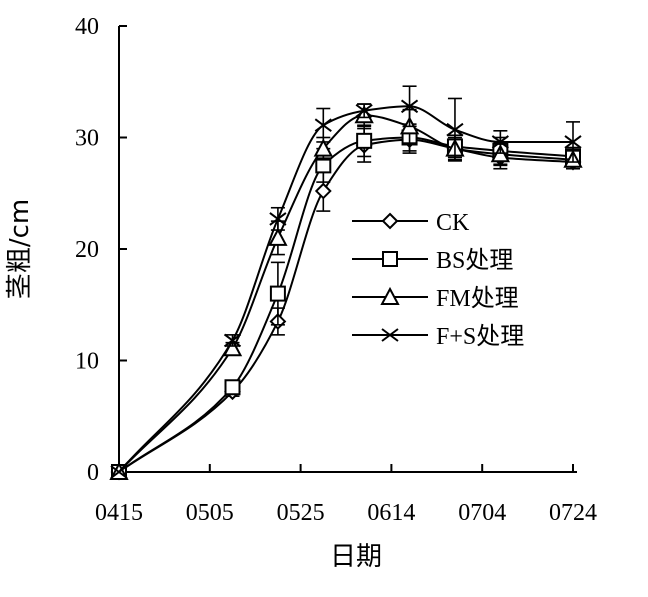 This screenshot has width=648, height=597. Describe the element at coordinates (87, 250) in the screenshot. I see `y-tick-label: 20` at that location.